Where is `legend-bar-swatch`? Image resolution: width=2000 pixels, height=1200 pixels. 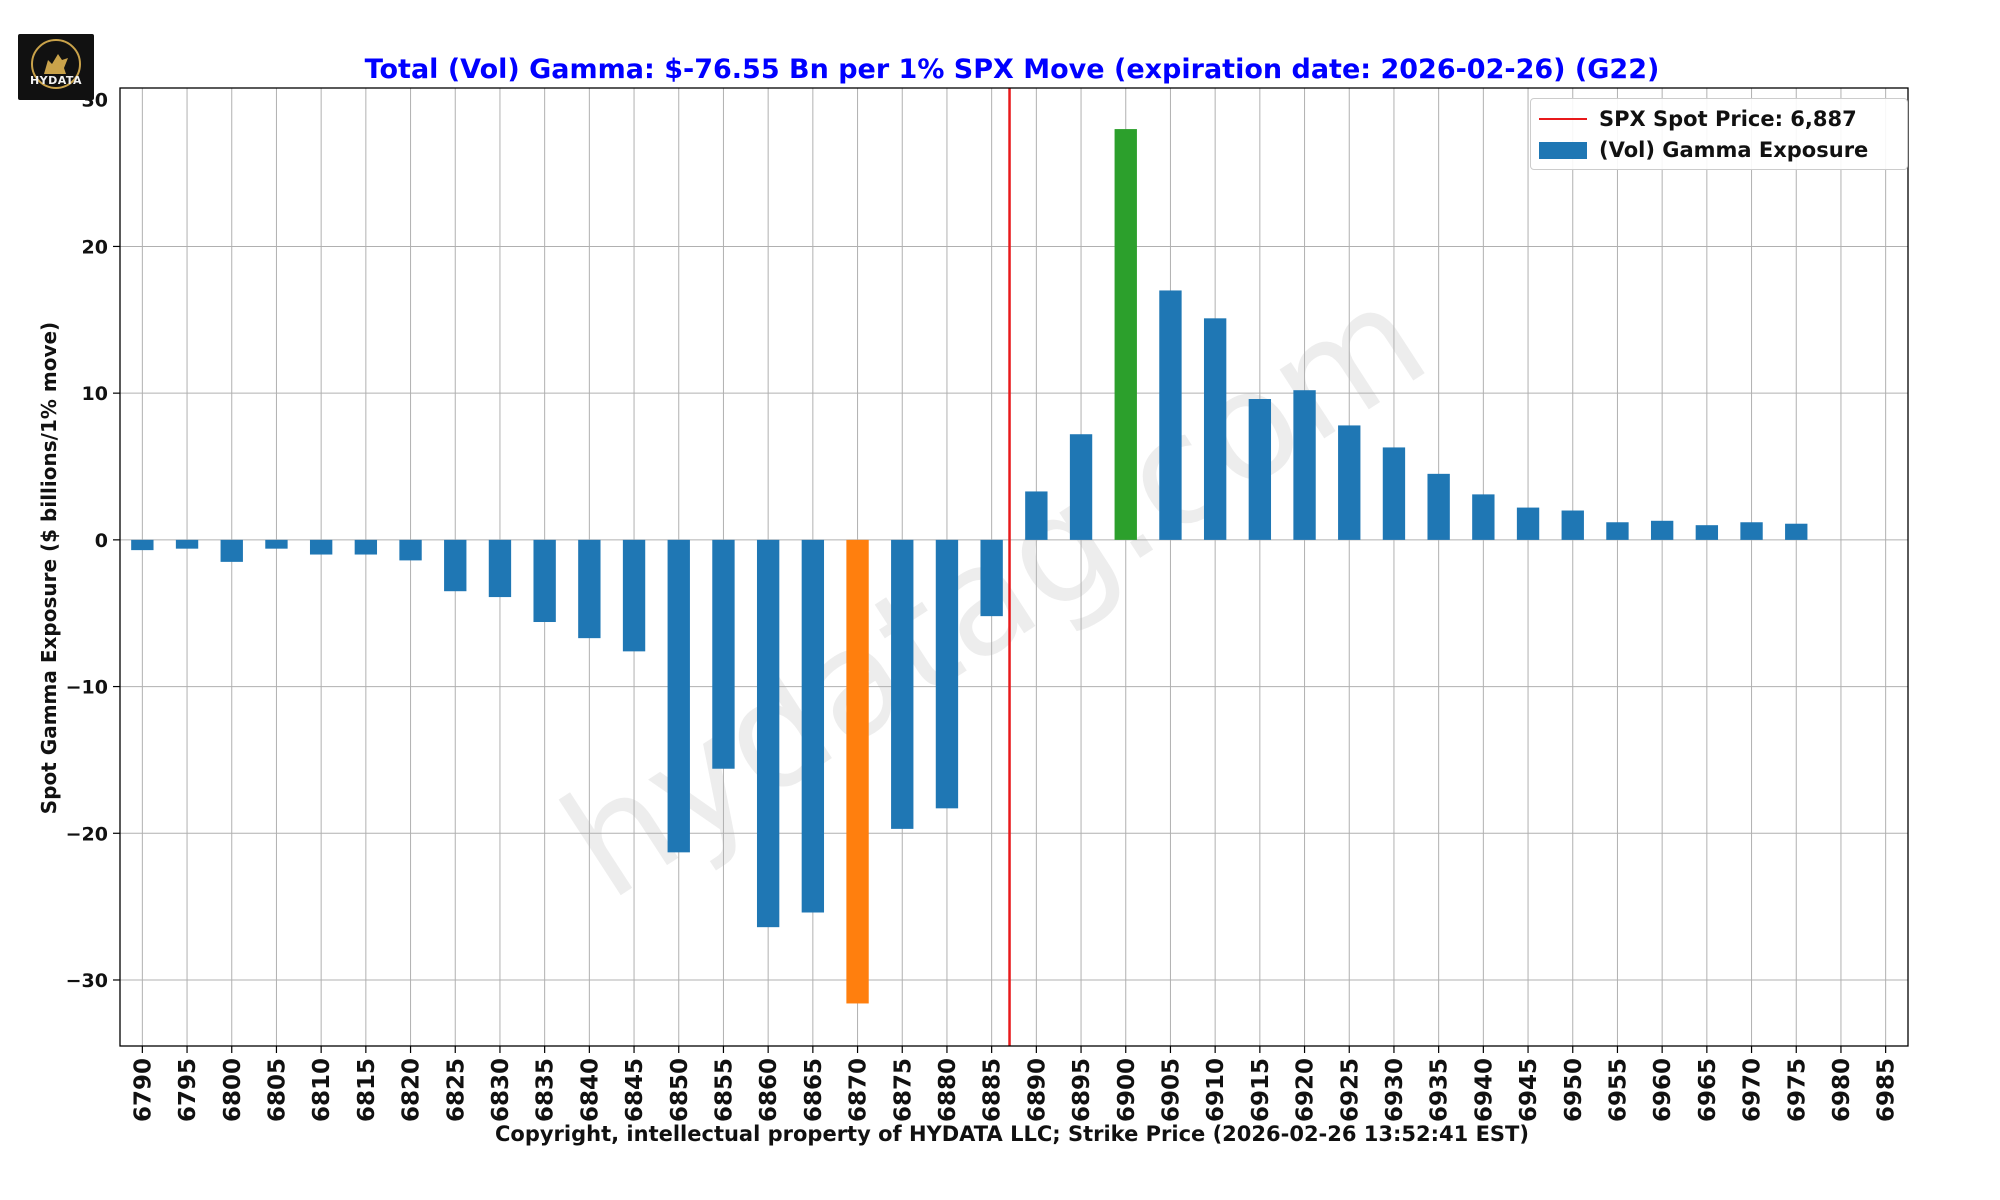 legend-bar-swatch is located at coordinates (1563, 150).